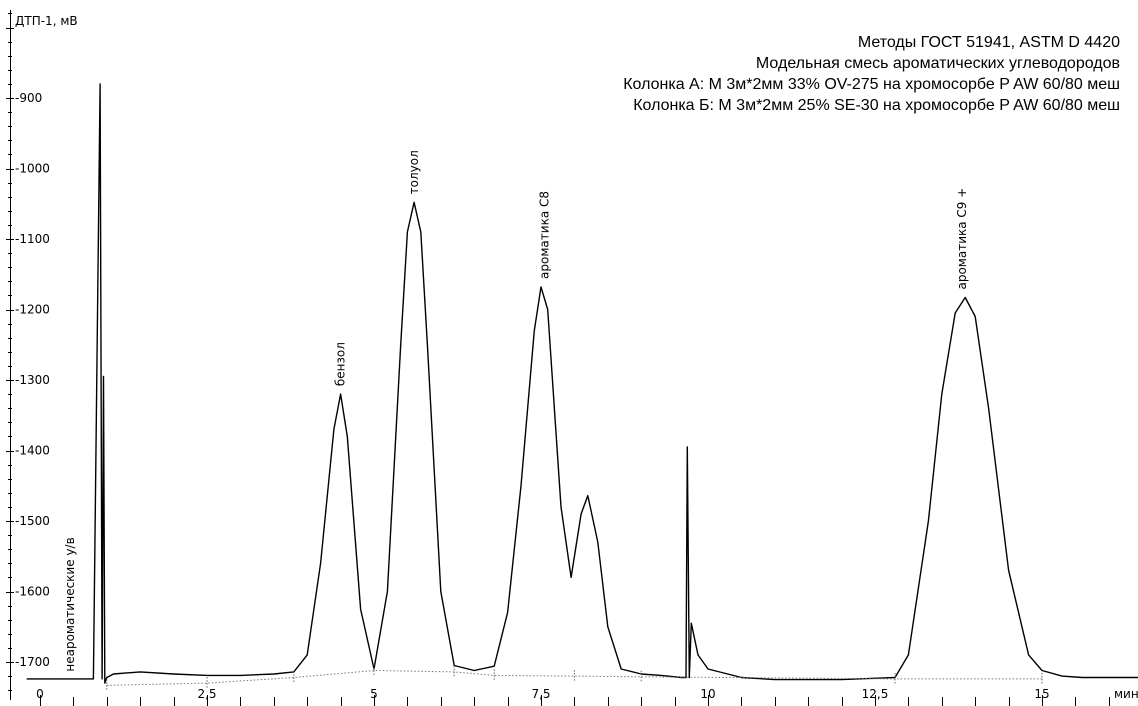  Describe the element at coordinates (32, 169) in the screenshot. I see `y-tick-label: -1000` at that location.